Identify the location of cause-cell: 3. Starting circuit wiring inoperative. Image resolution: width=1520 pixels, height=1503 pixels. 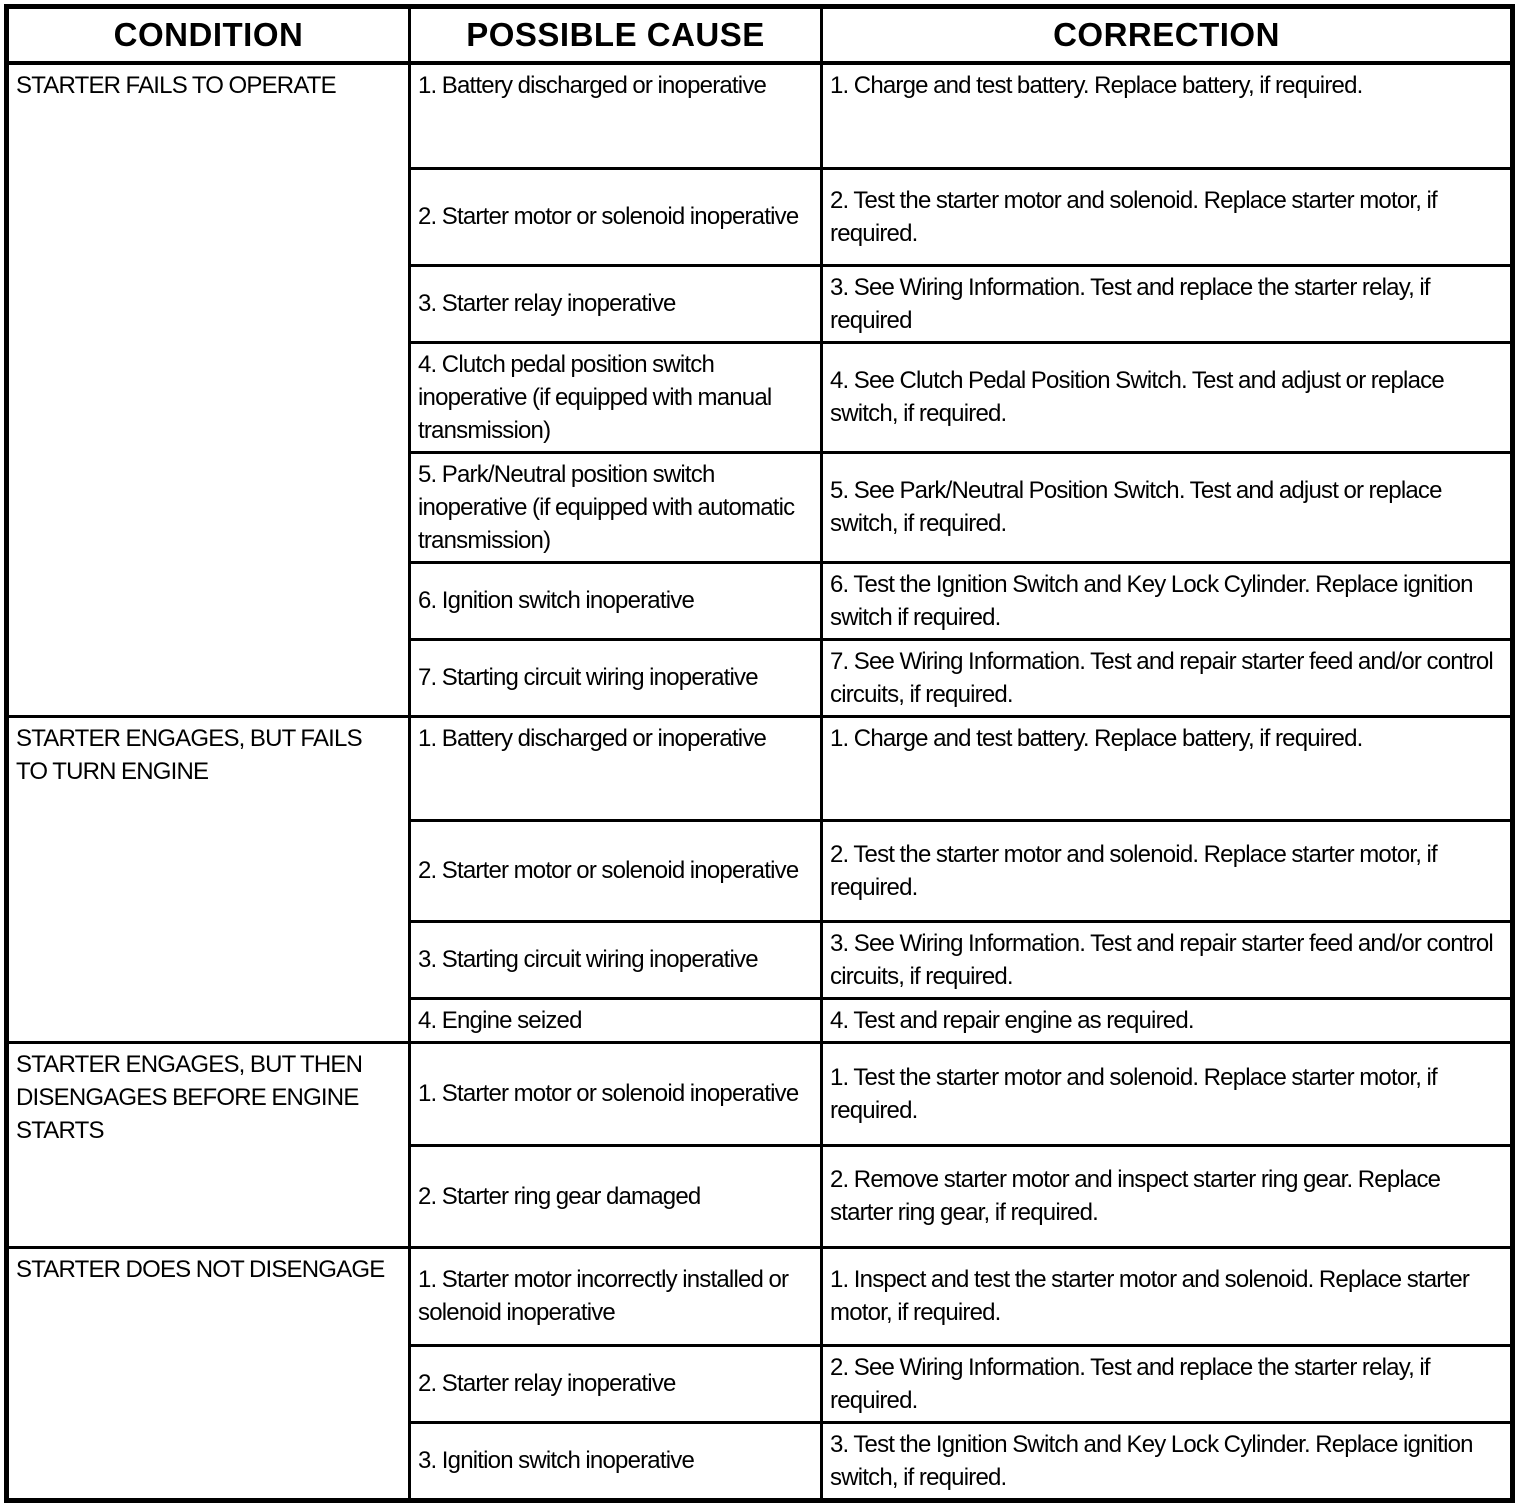
(615, 959).